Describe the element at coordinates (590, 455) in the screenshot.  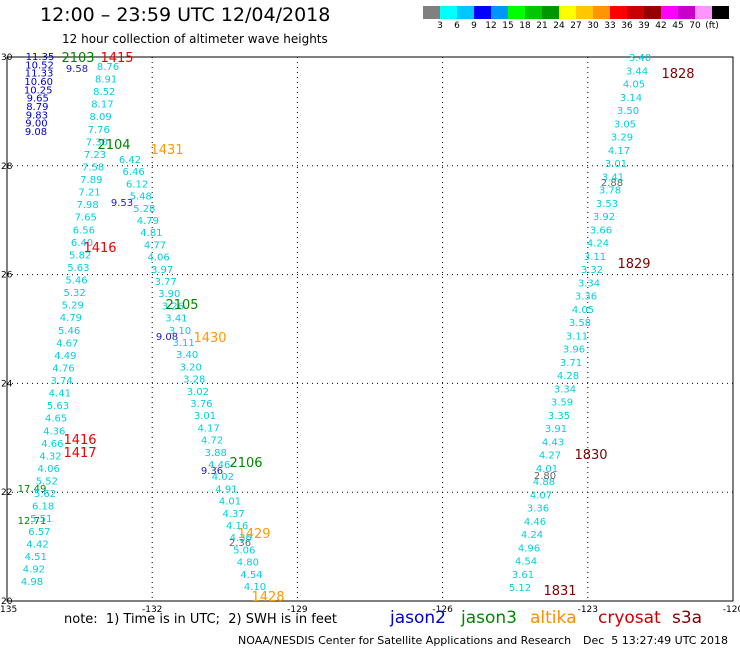
I see `pass-time-label: 1830` at that location.